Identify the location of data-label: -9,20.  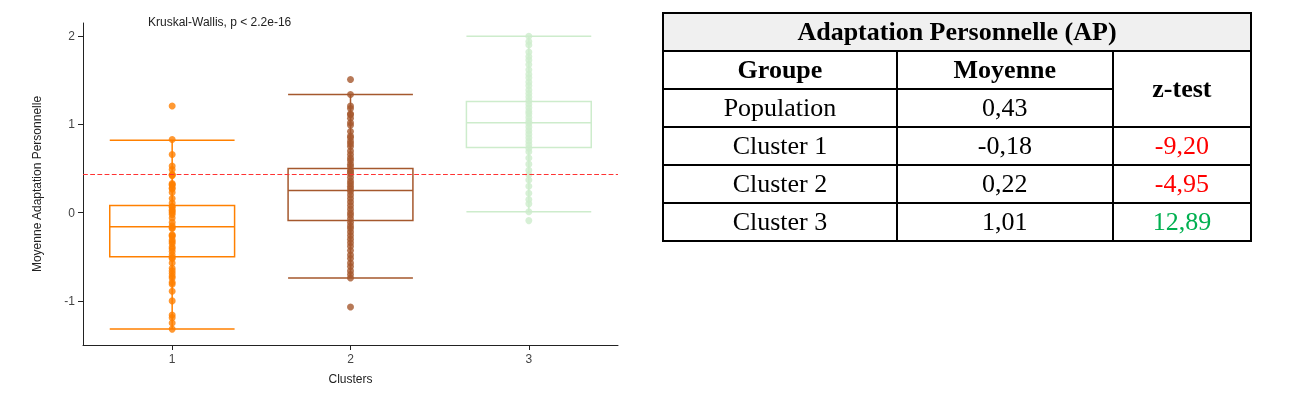
(1181, 146).